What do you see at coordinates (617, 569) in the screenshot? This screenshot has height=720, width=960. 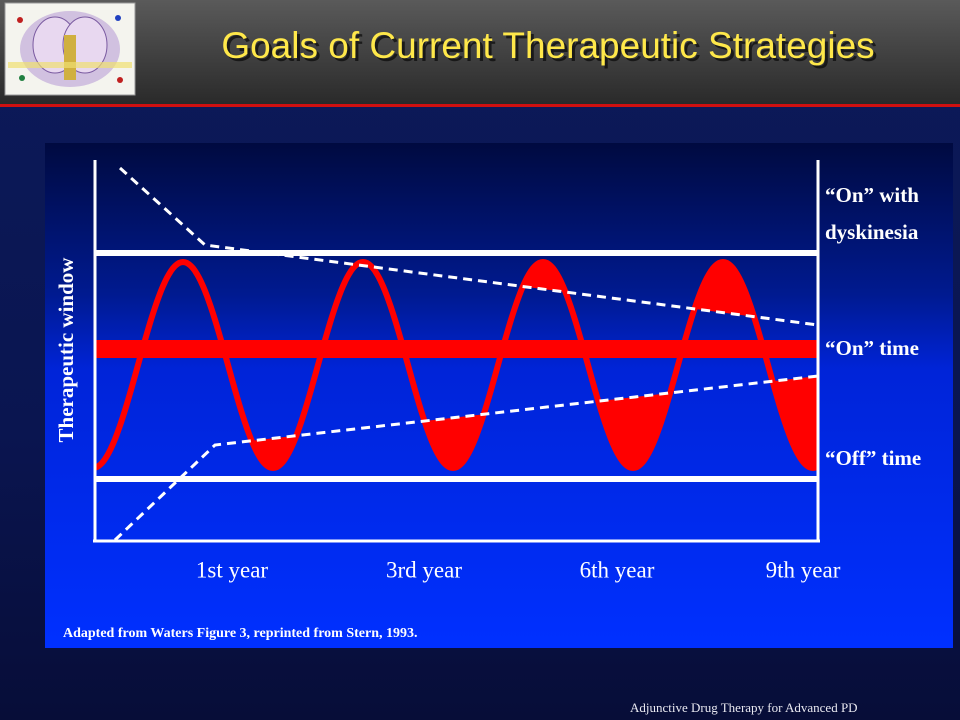 I see `x-label: 6th year` at bounding box center [617, 569].